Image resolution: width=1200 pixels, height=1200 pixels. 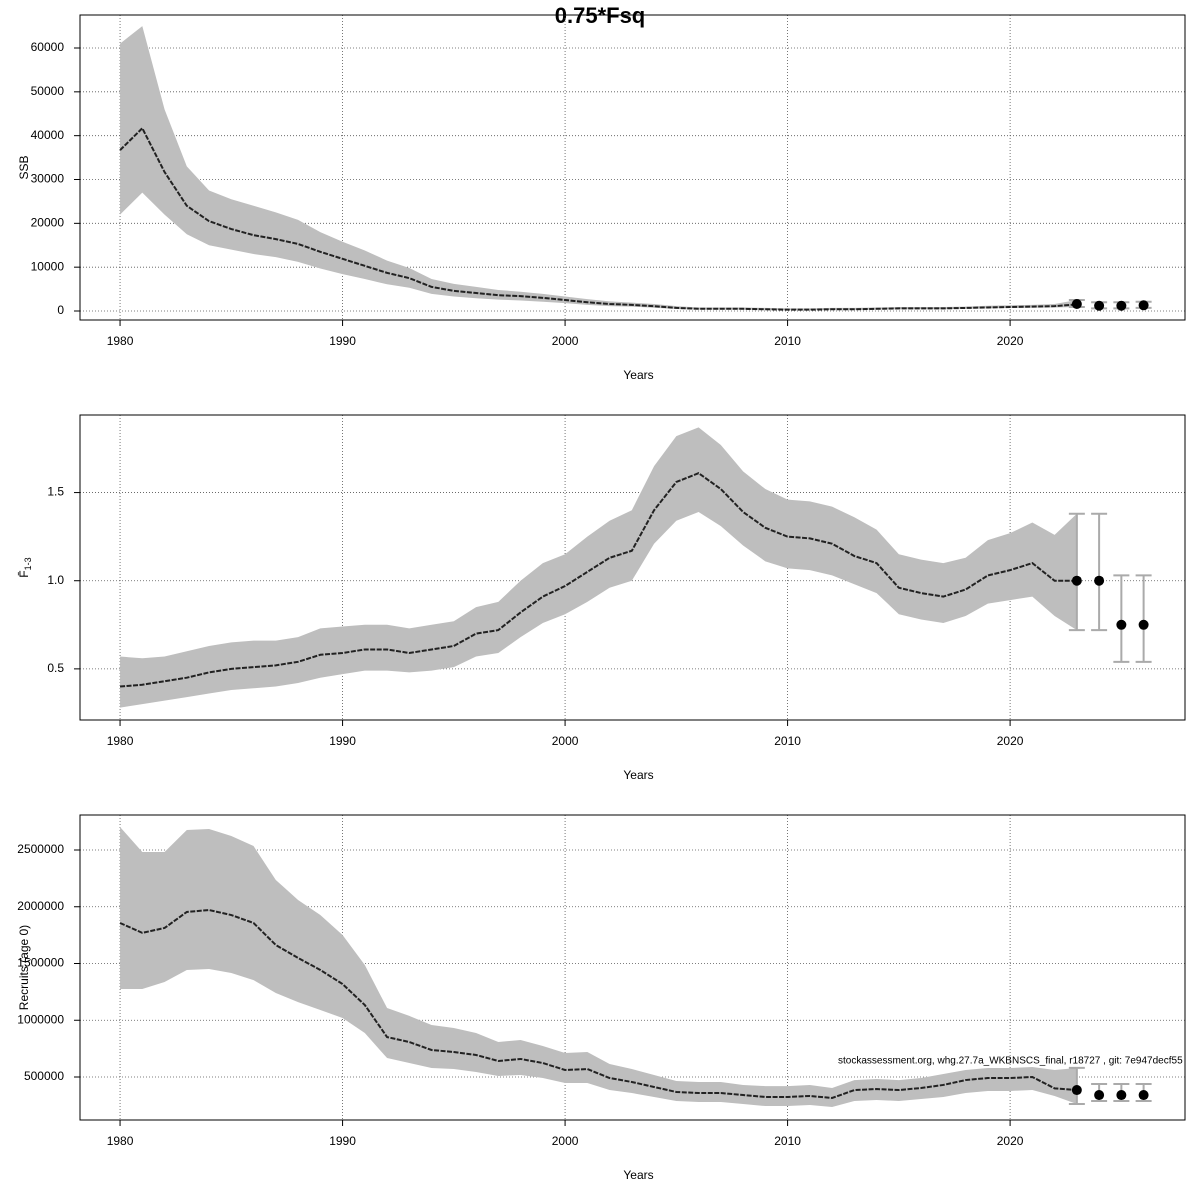 I want to click on y-axis-label-main: F̄, so click(x=24, y=573).